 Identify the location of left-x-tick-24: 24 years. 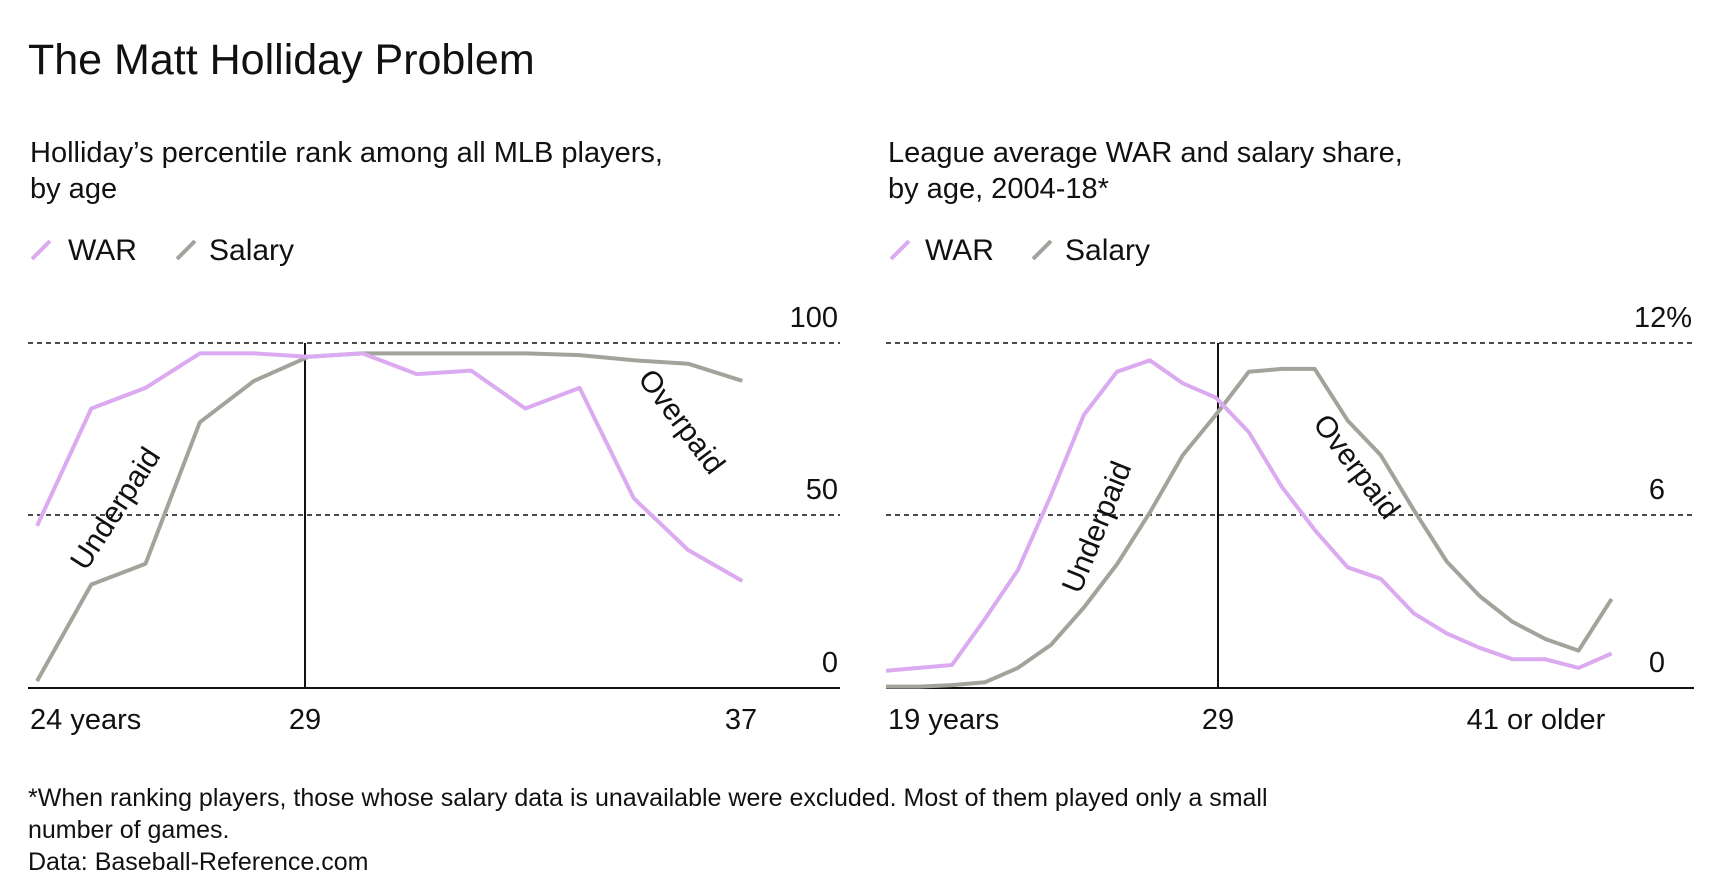
(85, 720).